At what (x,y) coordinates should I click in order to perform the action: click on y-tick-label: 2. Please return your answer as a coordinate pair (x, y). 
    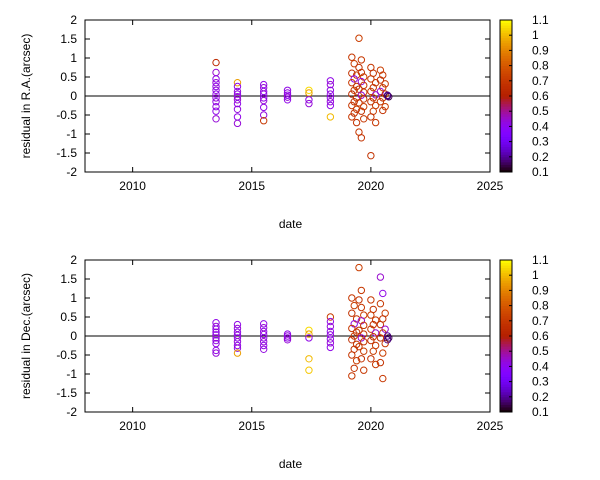
    Looking at the image, I should click on (73, 20).